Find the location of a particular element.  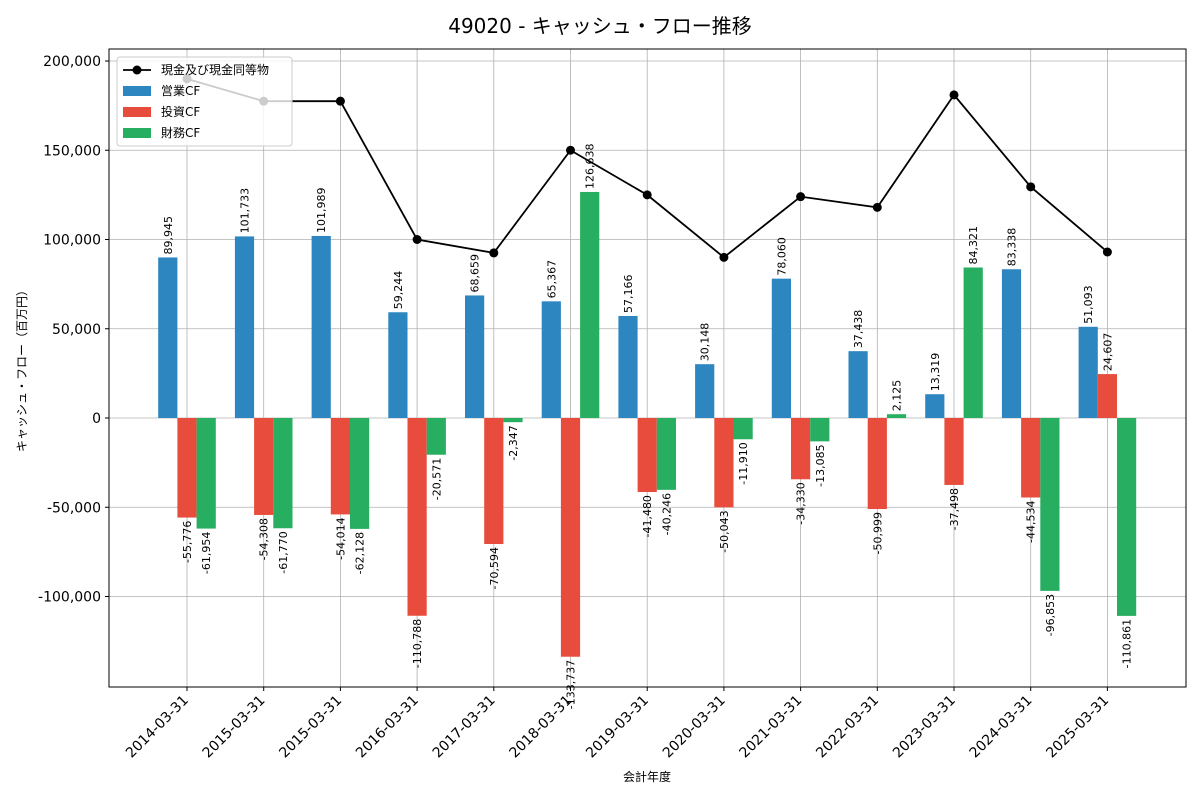

bar-value-label: -13,085 is located at coordinates (820, 465).